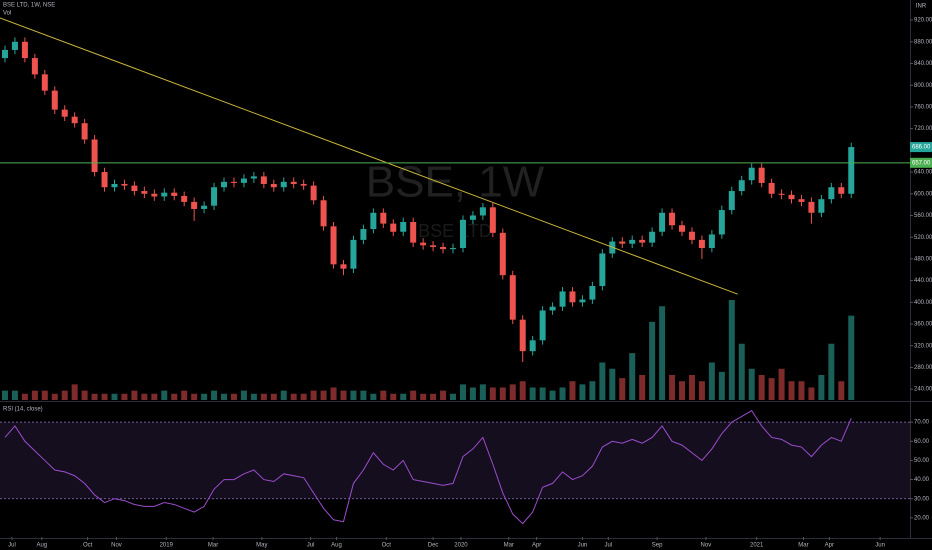 Image resolution: width=932 pixels, height=550 pixels. Describe the element at coordinates (311, 546) in the screenshot. I see `x-tick-label: Jul` at that location.